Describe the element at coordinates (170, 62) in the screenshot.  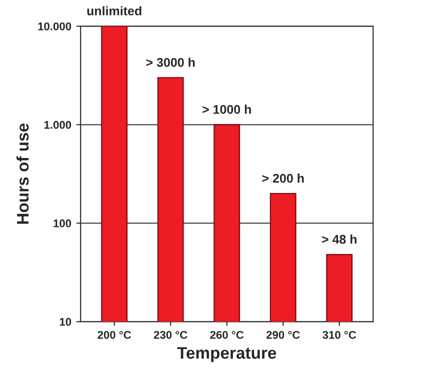
I see `data-label: > 3000 h` at that location.